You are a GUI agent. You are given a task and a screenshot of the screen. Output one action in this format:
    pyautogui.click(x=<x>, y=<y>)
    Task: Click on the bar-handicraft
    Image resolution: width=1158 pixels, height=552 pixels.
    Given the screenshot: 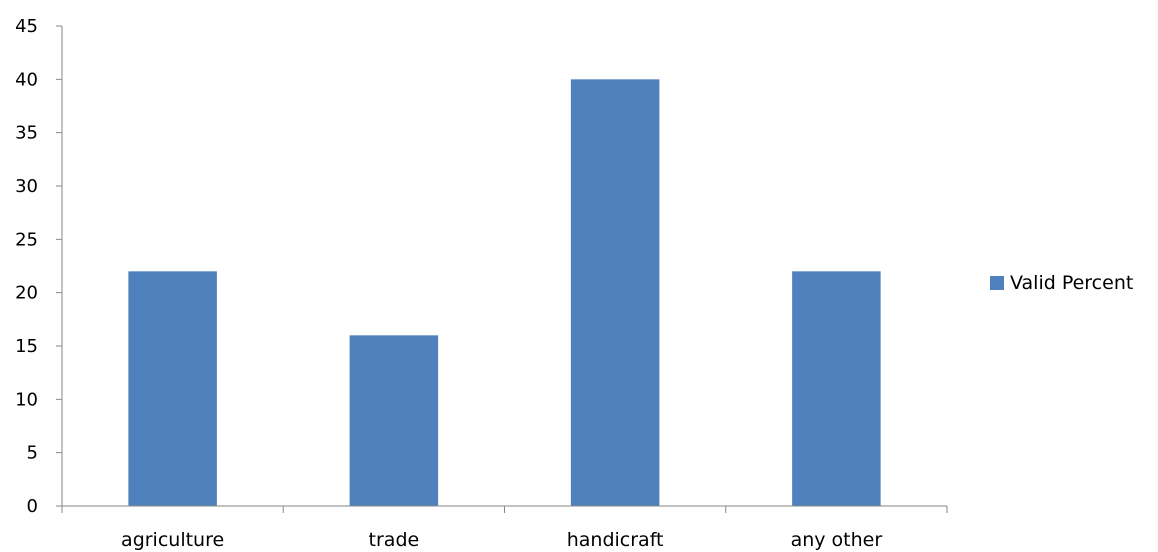 What is the action you would take?
    pyautogui.click(x=615, y=292)
    